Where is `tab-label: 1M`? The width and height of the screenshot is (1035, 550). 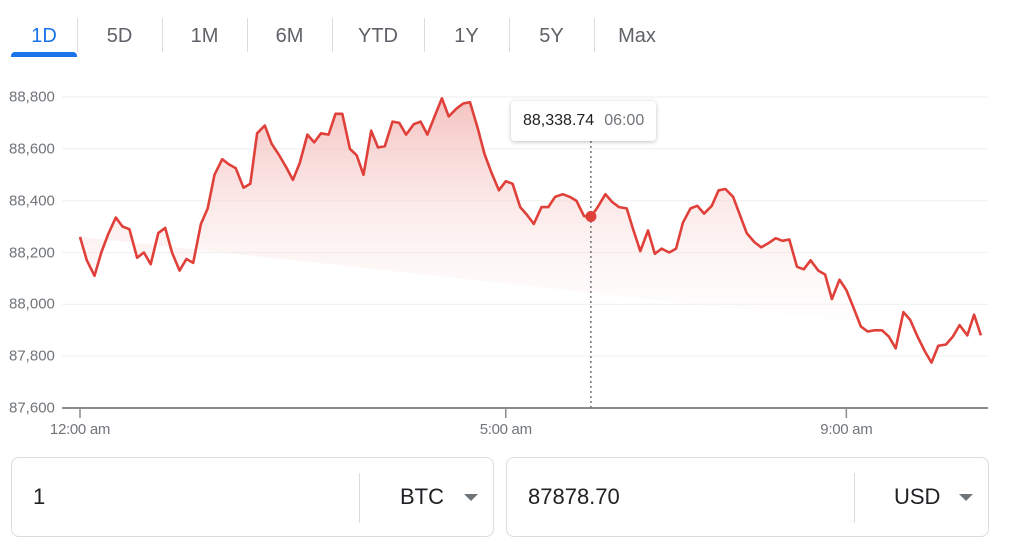
tab-label: 1M is located at coordinates (204, 35).